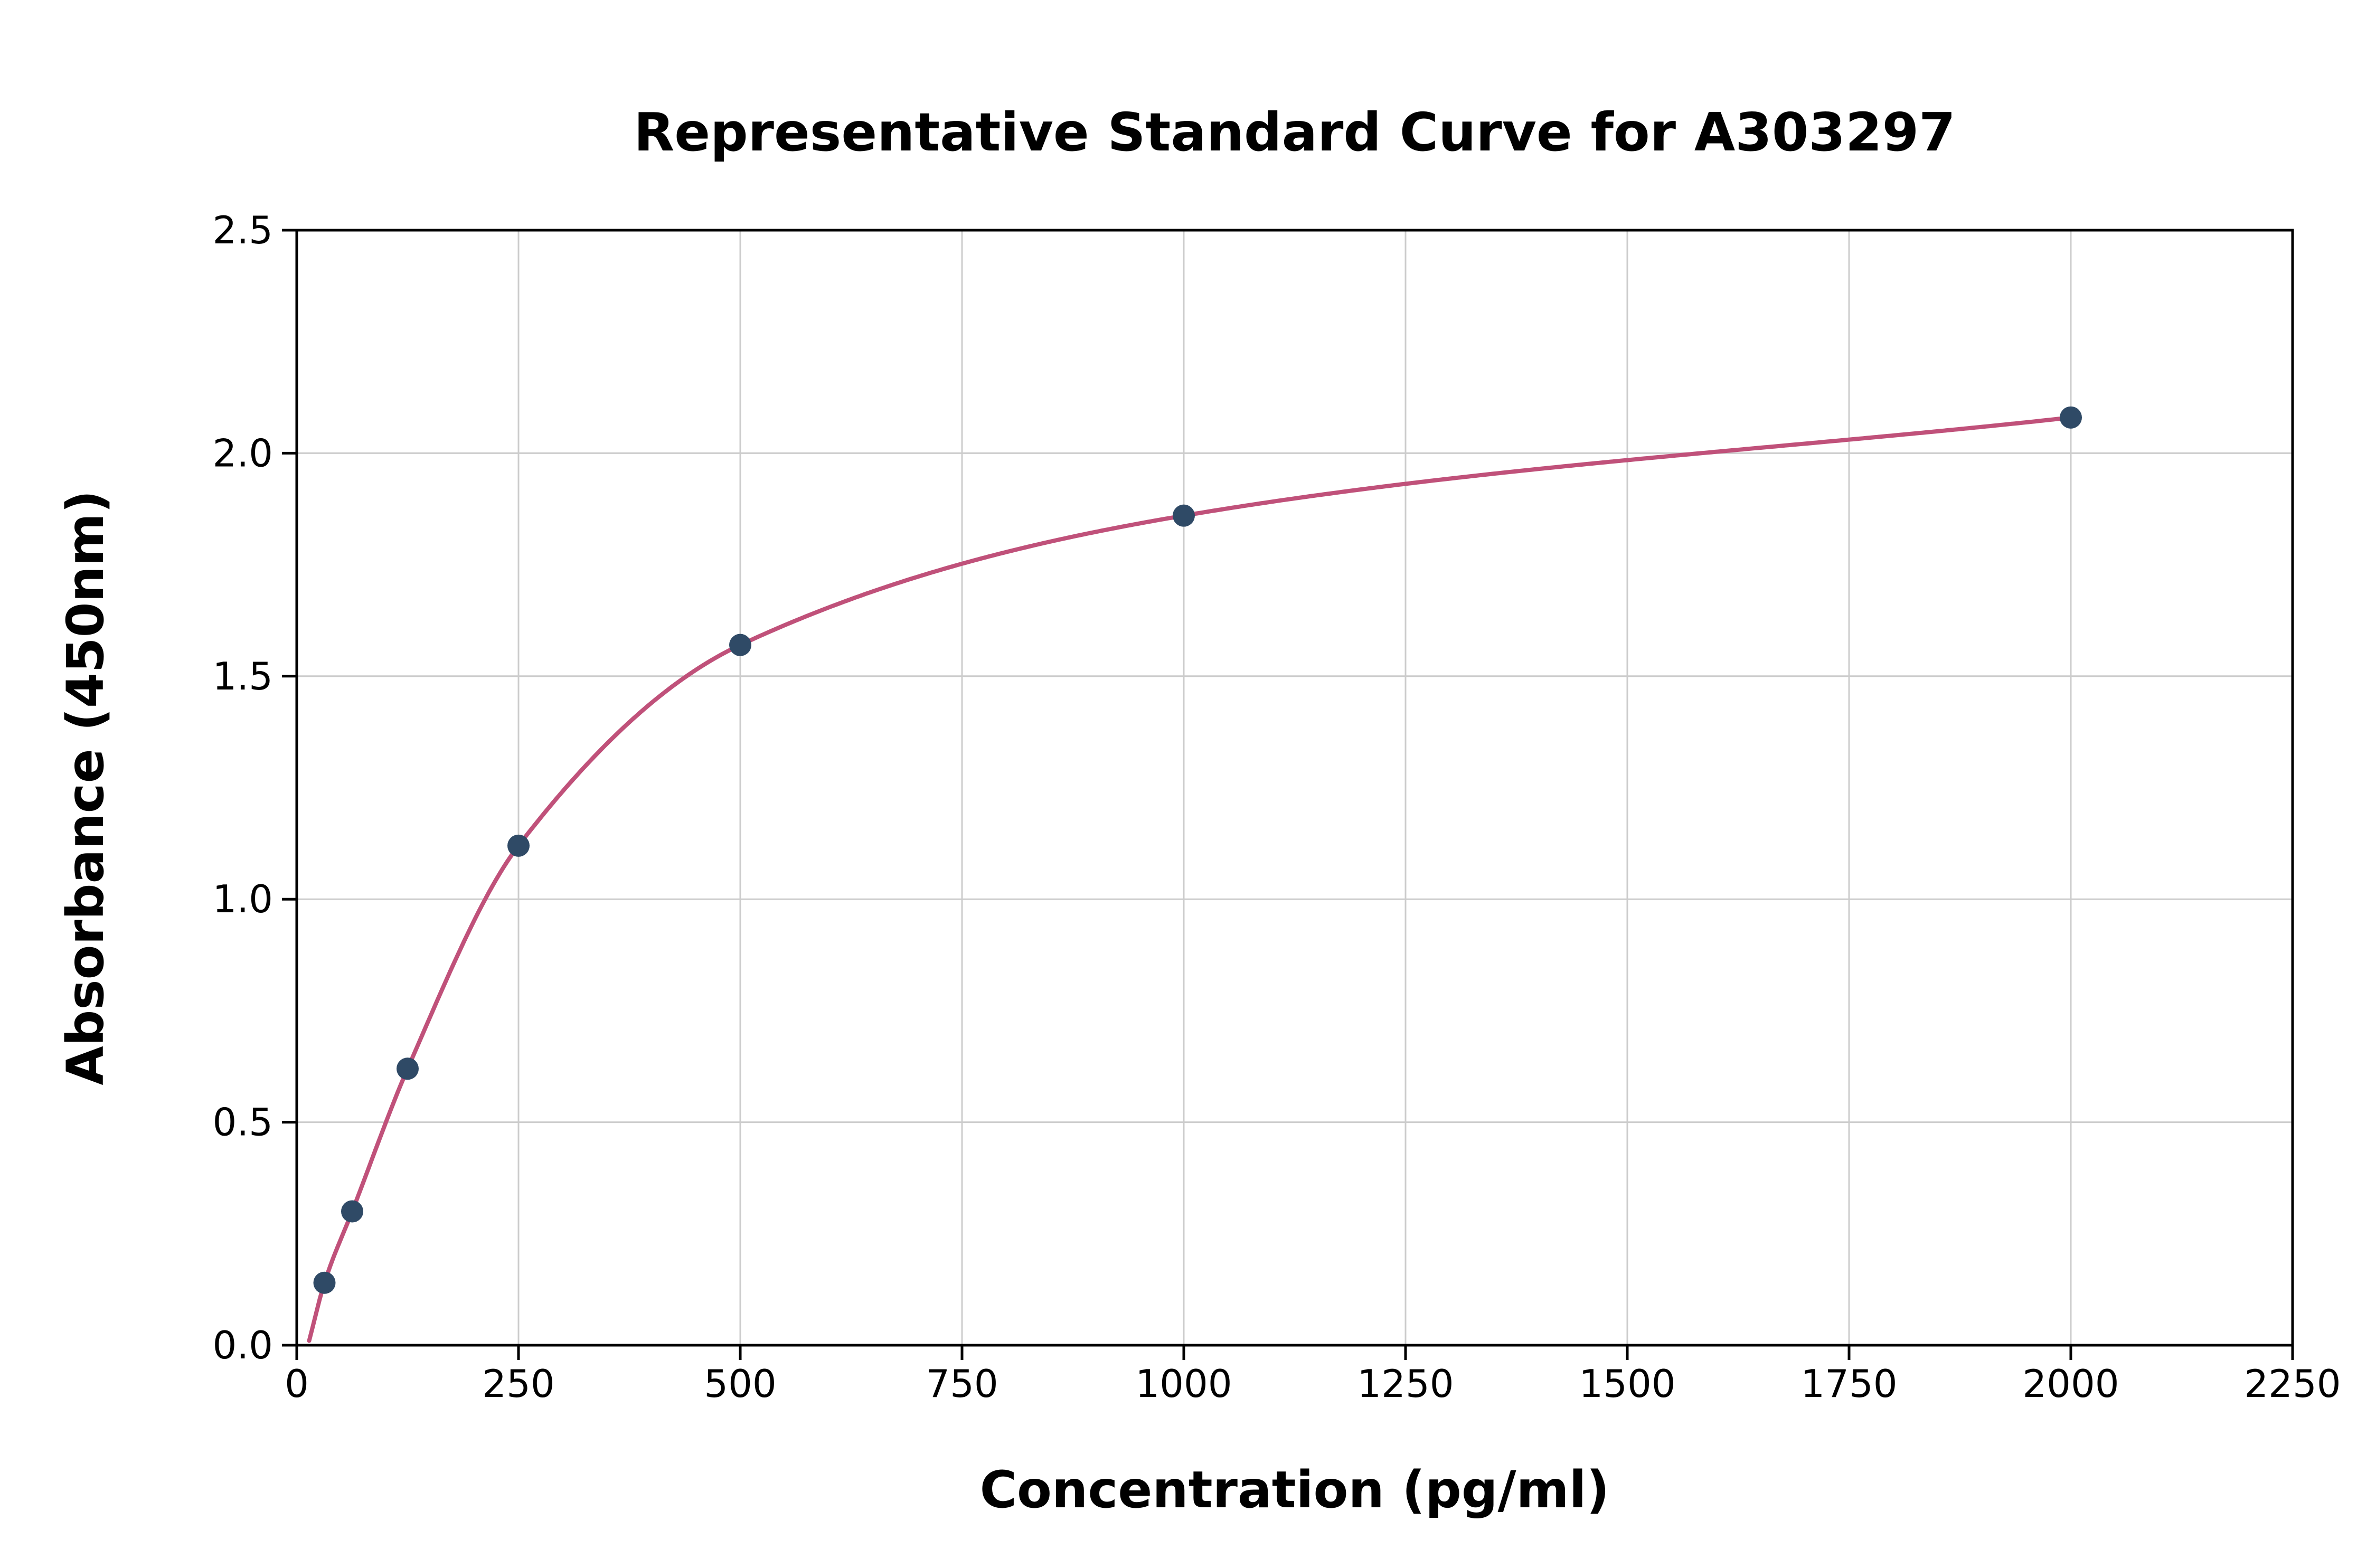 This screenshot has height=1568, width=2376. What do you see at coordinates (740, 1384) in the screenshot?
I see `x-tick-label: 500` at bounding box center [740, 1384].